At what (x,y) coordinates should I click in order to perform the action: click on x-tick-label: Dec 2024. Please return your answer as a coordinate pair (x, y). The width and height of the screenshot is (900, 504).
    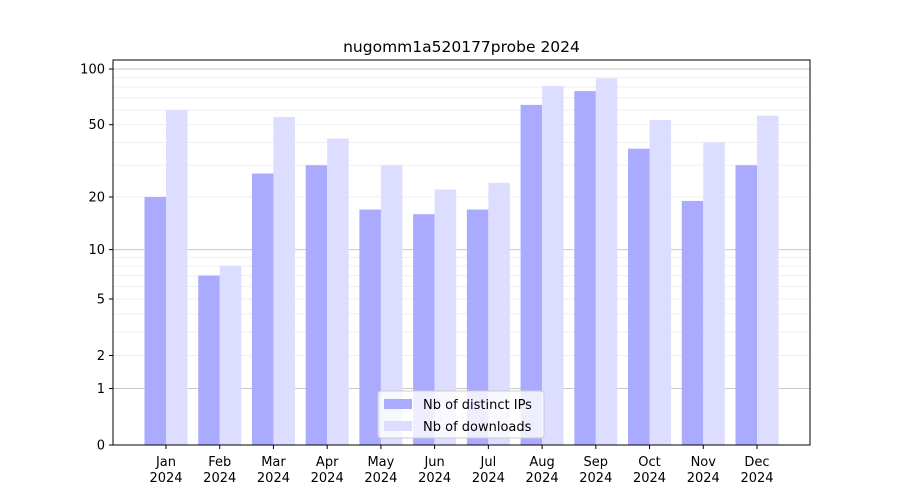
    Looking at the image, I should click on (756, 470).